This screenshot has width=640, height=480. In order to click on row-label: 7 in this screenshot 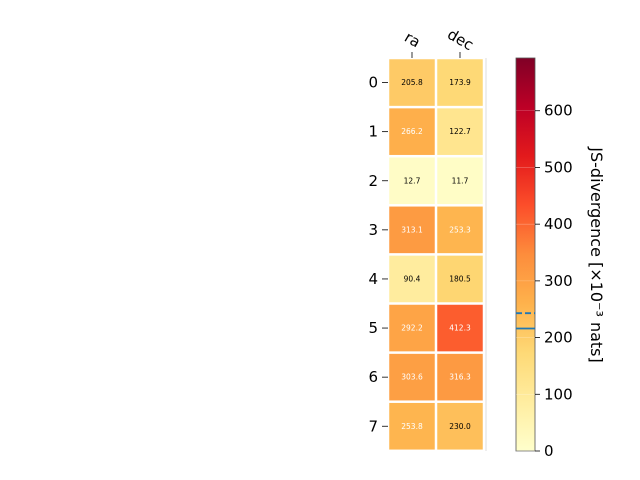, I will do `click(373, 426)`.